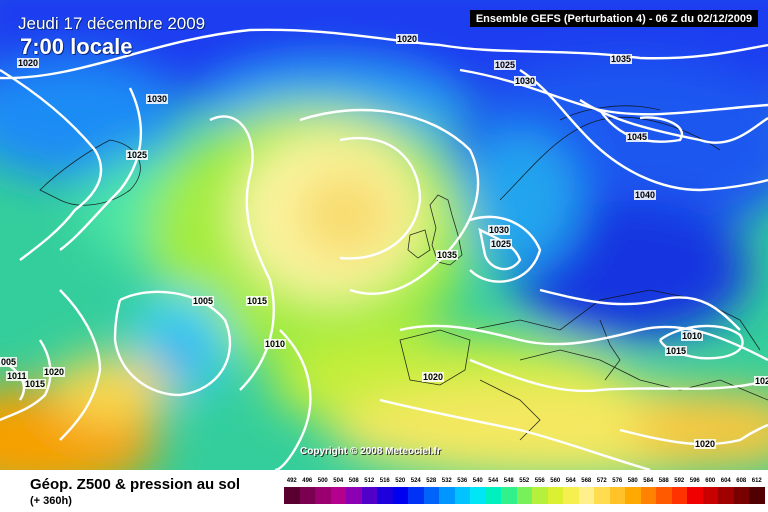 The height and width of the screenshot is (512, 768). I want to click on scale-value: 512, so click(369, 481).